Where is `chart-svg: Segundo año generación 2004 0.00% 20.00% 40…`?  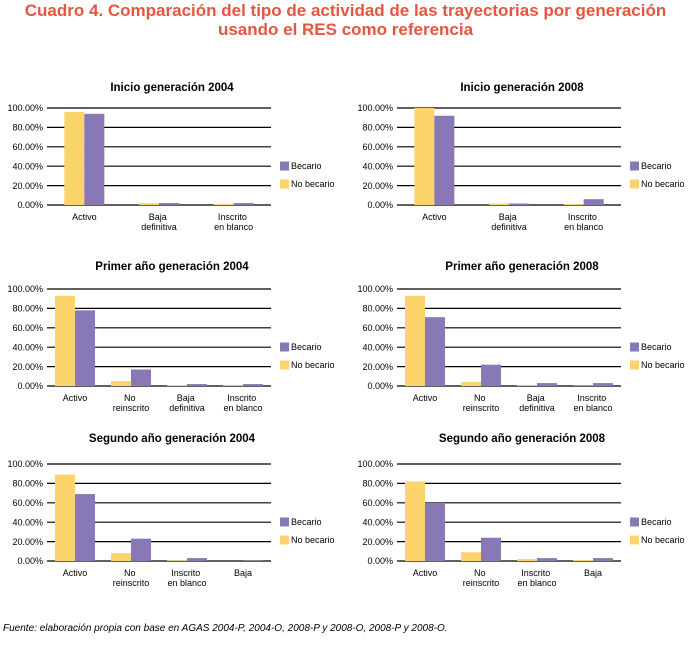
chart-svg: Segundo año generación 2004 0.00% 20.00% 40… is located at coordinates (170, 510).